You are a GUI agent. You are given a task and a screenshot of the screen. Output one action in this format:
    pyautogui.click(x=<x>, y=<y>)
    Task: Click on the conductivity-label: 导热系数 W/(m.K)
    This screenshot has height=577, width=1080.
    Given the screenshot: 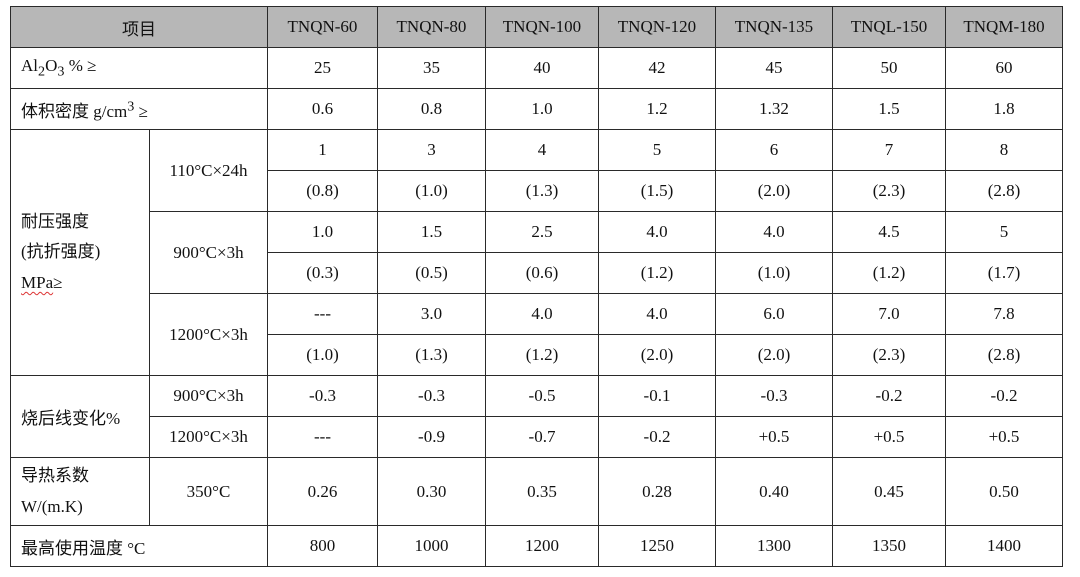 What is the action you would take?
    pyautogui.click(x=80, y=491)
    